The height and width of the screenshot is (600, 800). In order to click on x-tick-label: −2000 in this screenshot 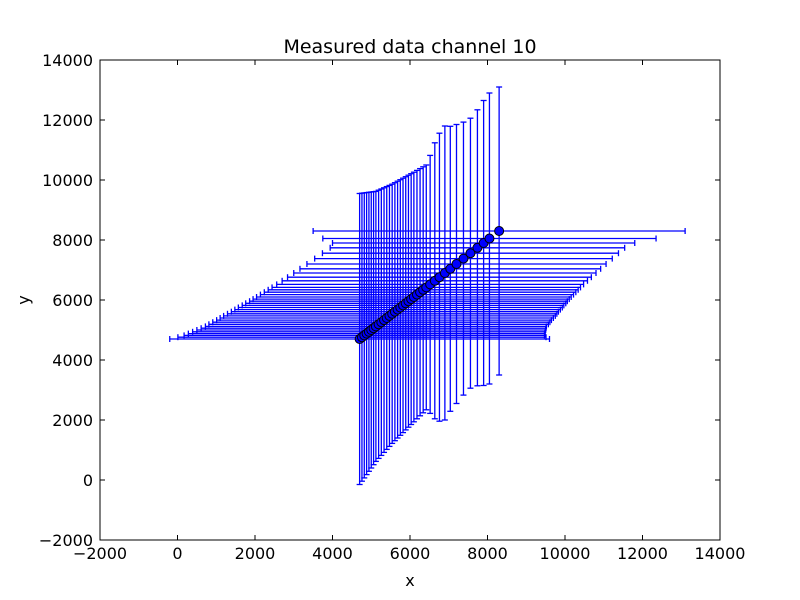, I will do `click(100, 553)`.